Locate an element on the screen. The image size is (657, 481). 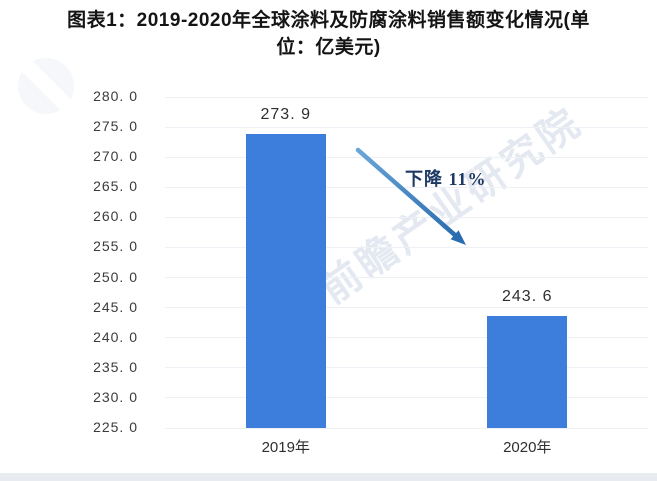
chart-title-line2: 位：亿美元) is located at coordinates (328, 47).